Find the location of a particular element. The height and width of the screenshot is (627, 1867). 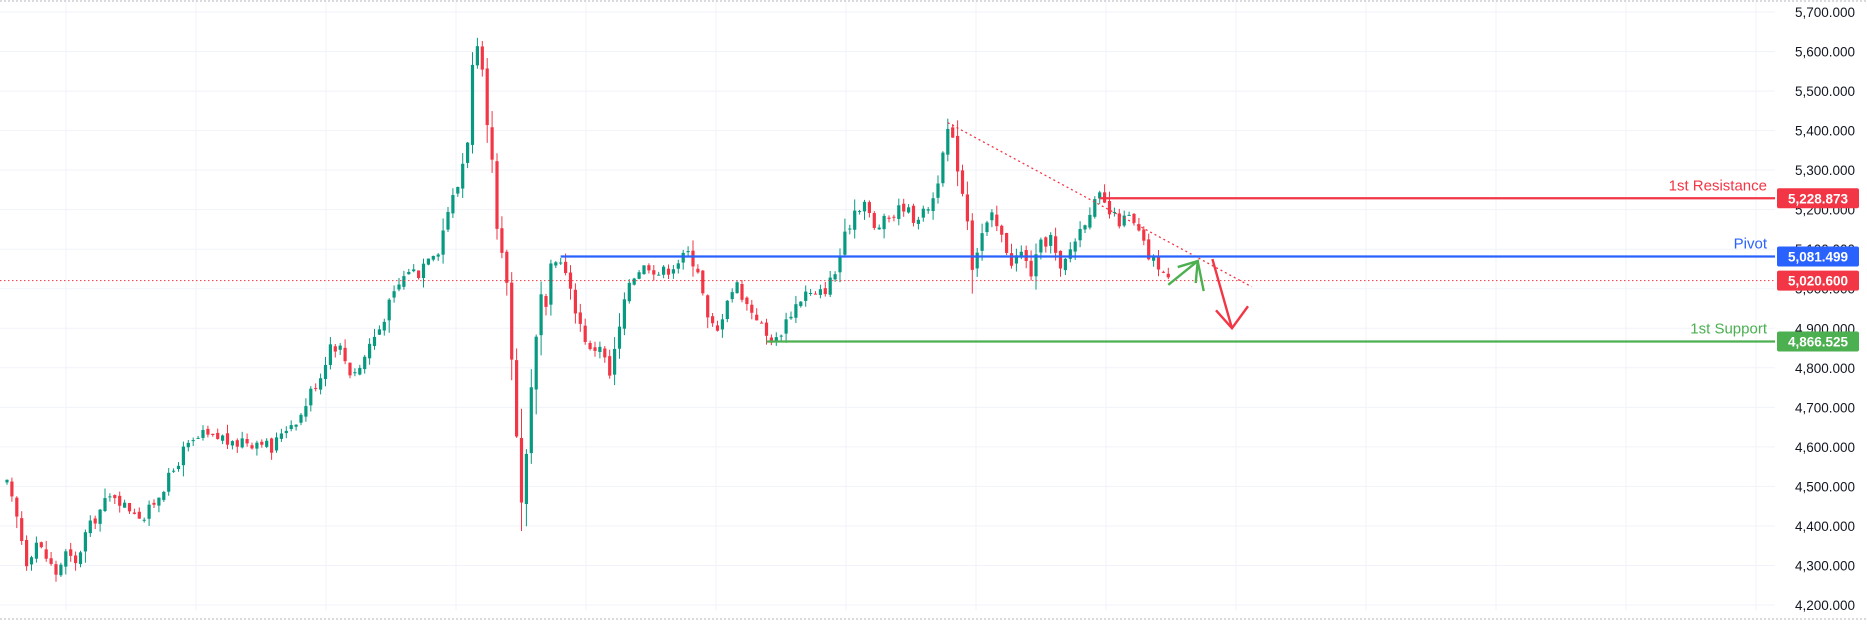

pivot-level-name: Pivot is located at coordinates (1751, 244).